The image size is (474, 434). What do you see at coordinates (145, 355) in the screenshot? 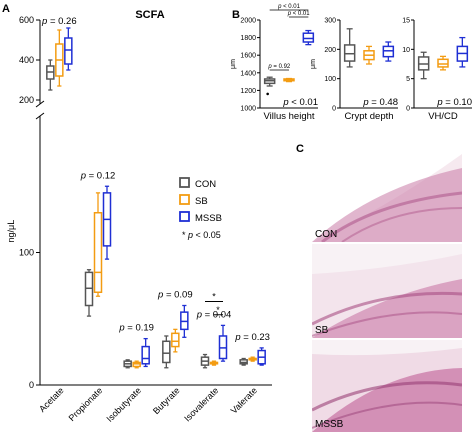
I see `box-isobutyrate-mssb-box` at bounding box center [145, 355].